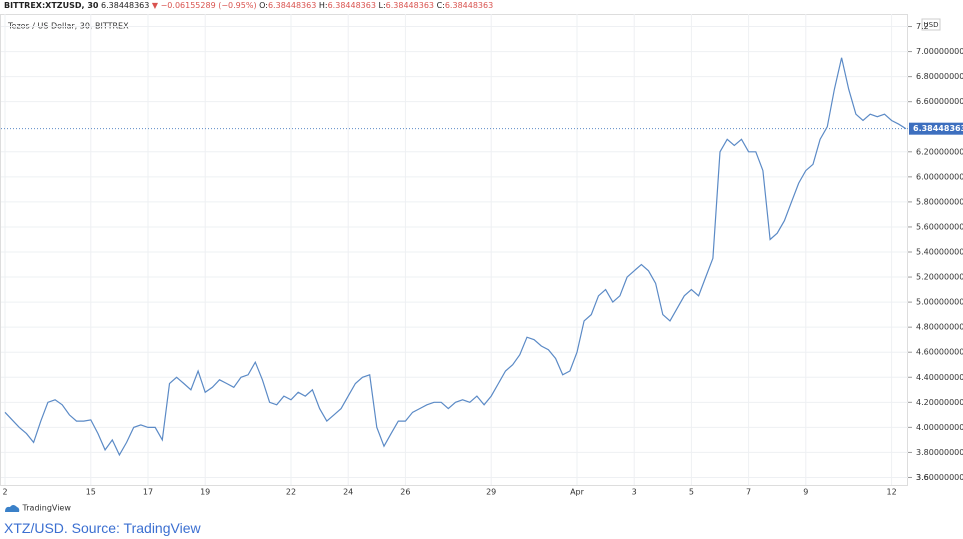 Image resolution: width=963 pixels, height=539 pixels. Describe the element at coordinates (205, 492) in the screenshot. I see `x-tick-label: 19` at that location.